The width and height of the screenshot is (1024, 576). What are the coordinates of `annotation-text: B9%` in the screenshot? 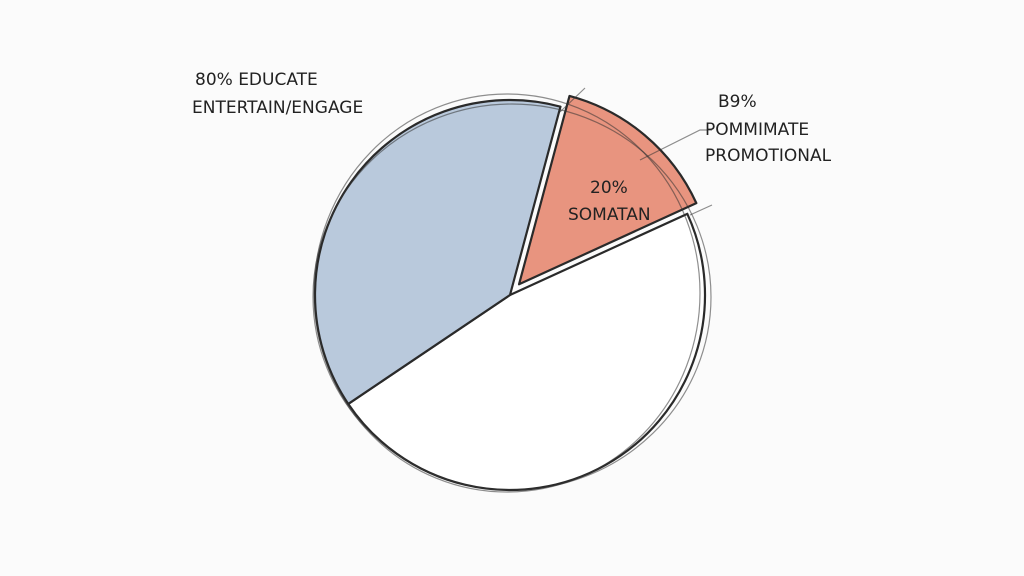 It's located at (737, 102).